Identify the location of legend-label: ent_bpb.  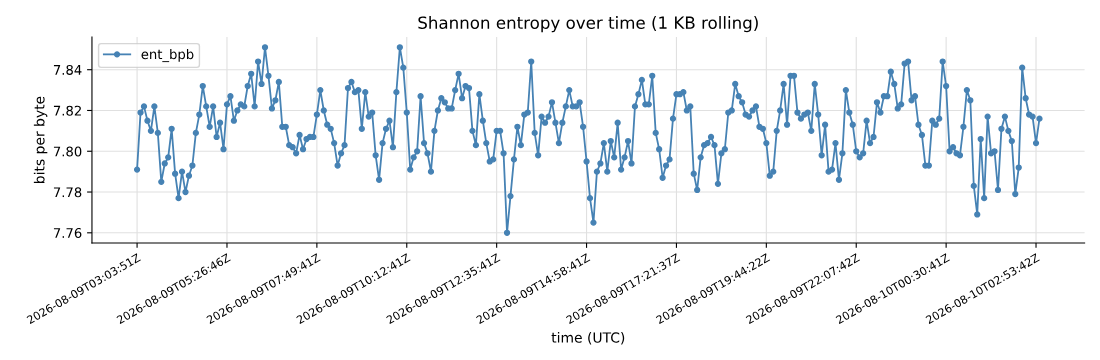
(167, 55).